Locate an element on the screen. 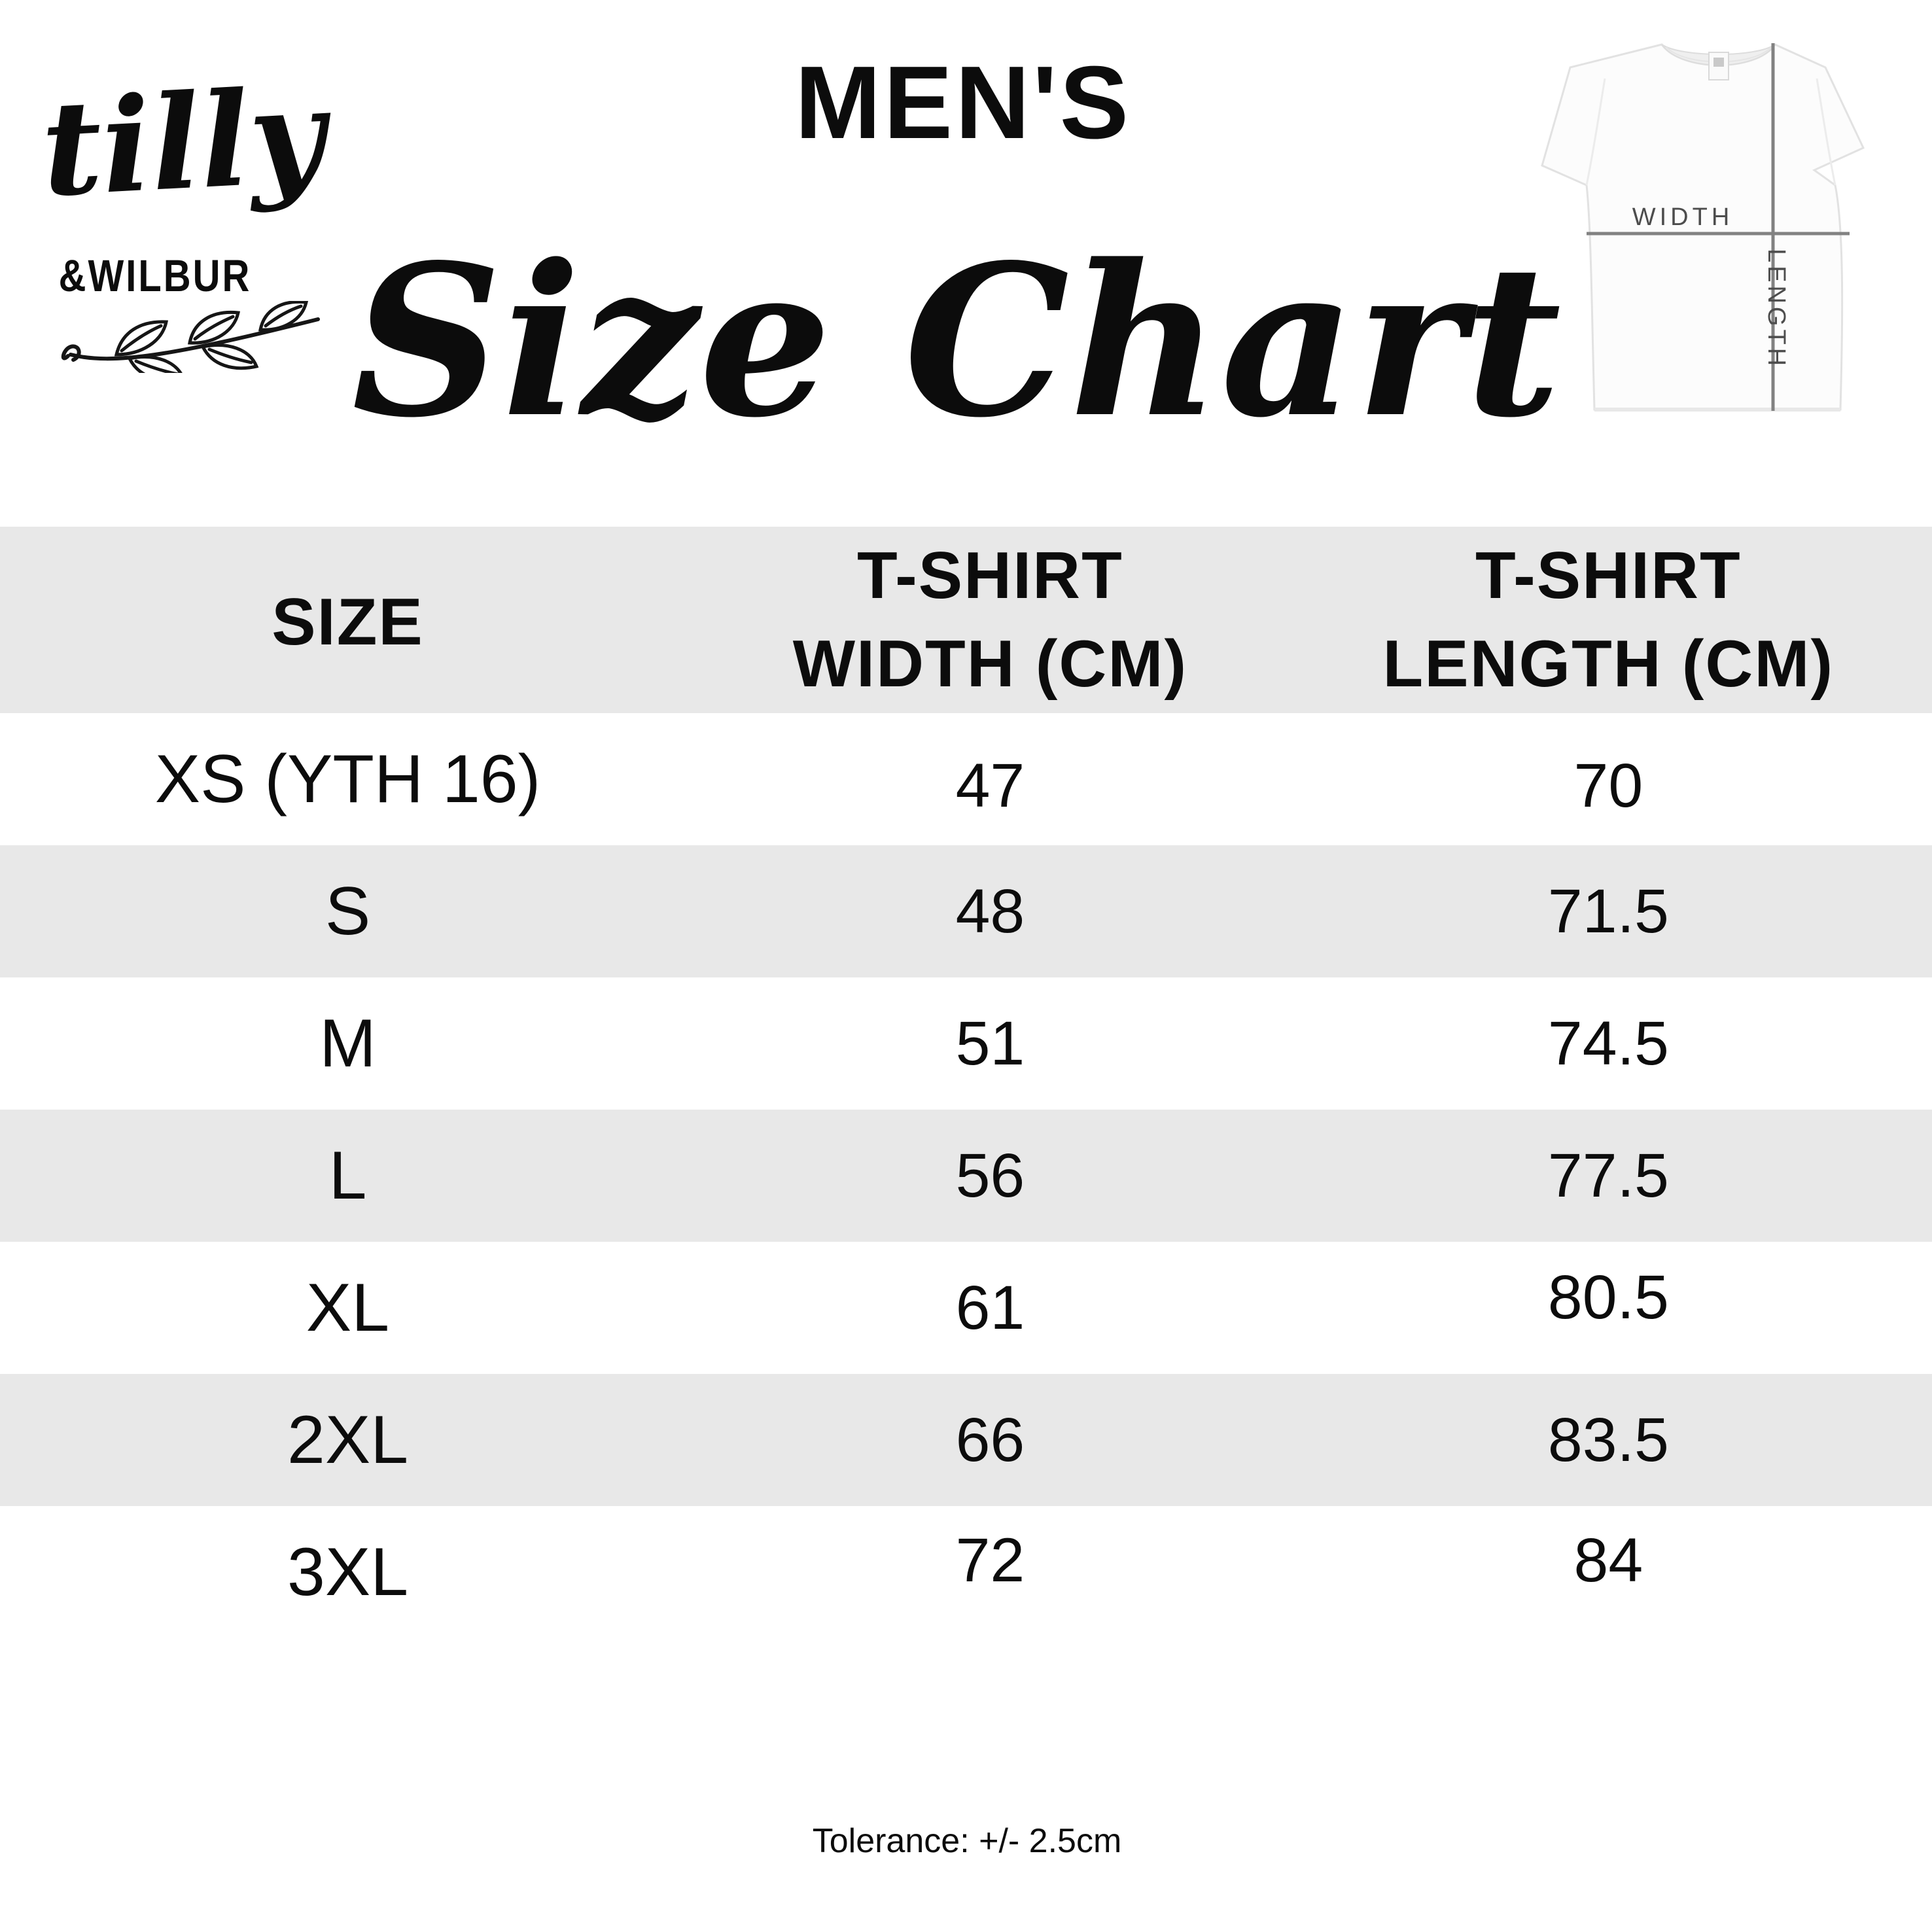 Image resolution: width=1932 pixels, height=1932 pixels. width-cell: 51 is located at coordinates (990, 1043).